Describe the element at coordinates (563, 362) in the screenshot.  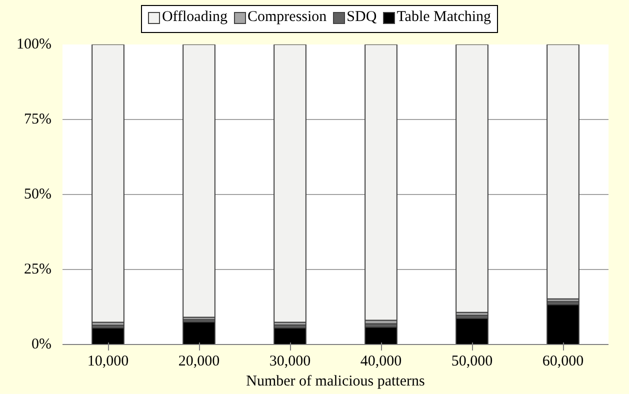
I see `x-tick-label: 60,000` at that location.